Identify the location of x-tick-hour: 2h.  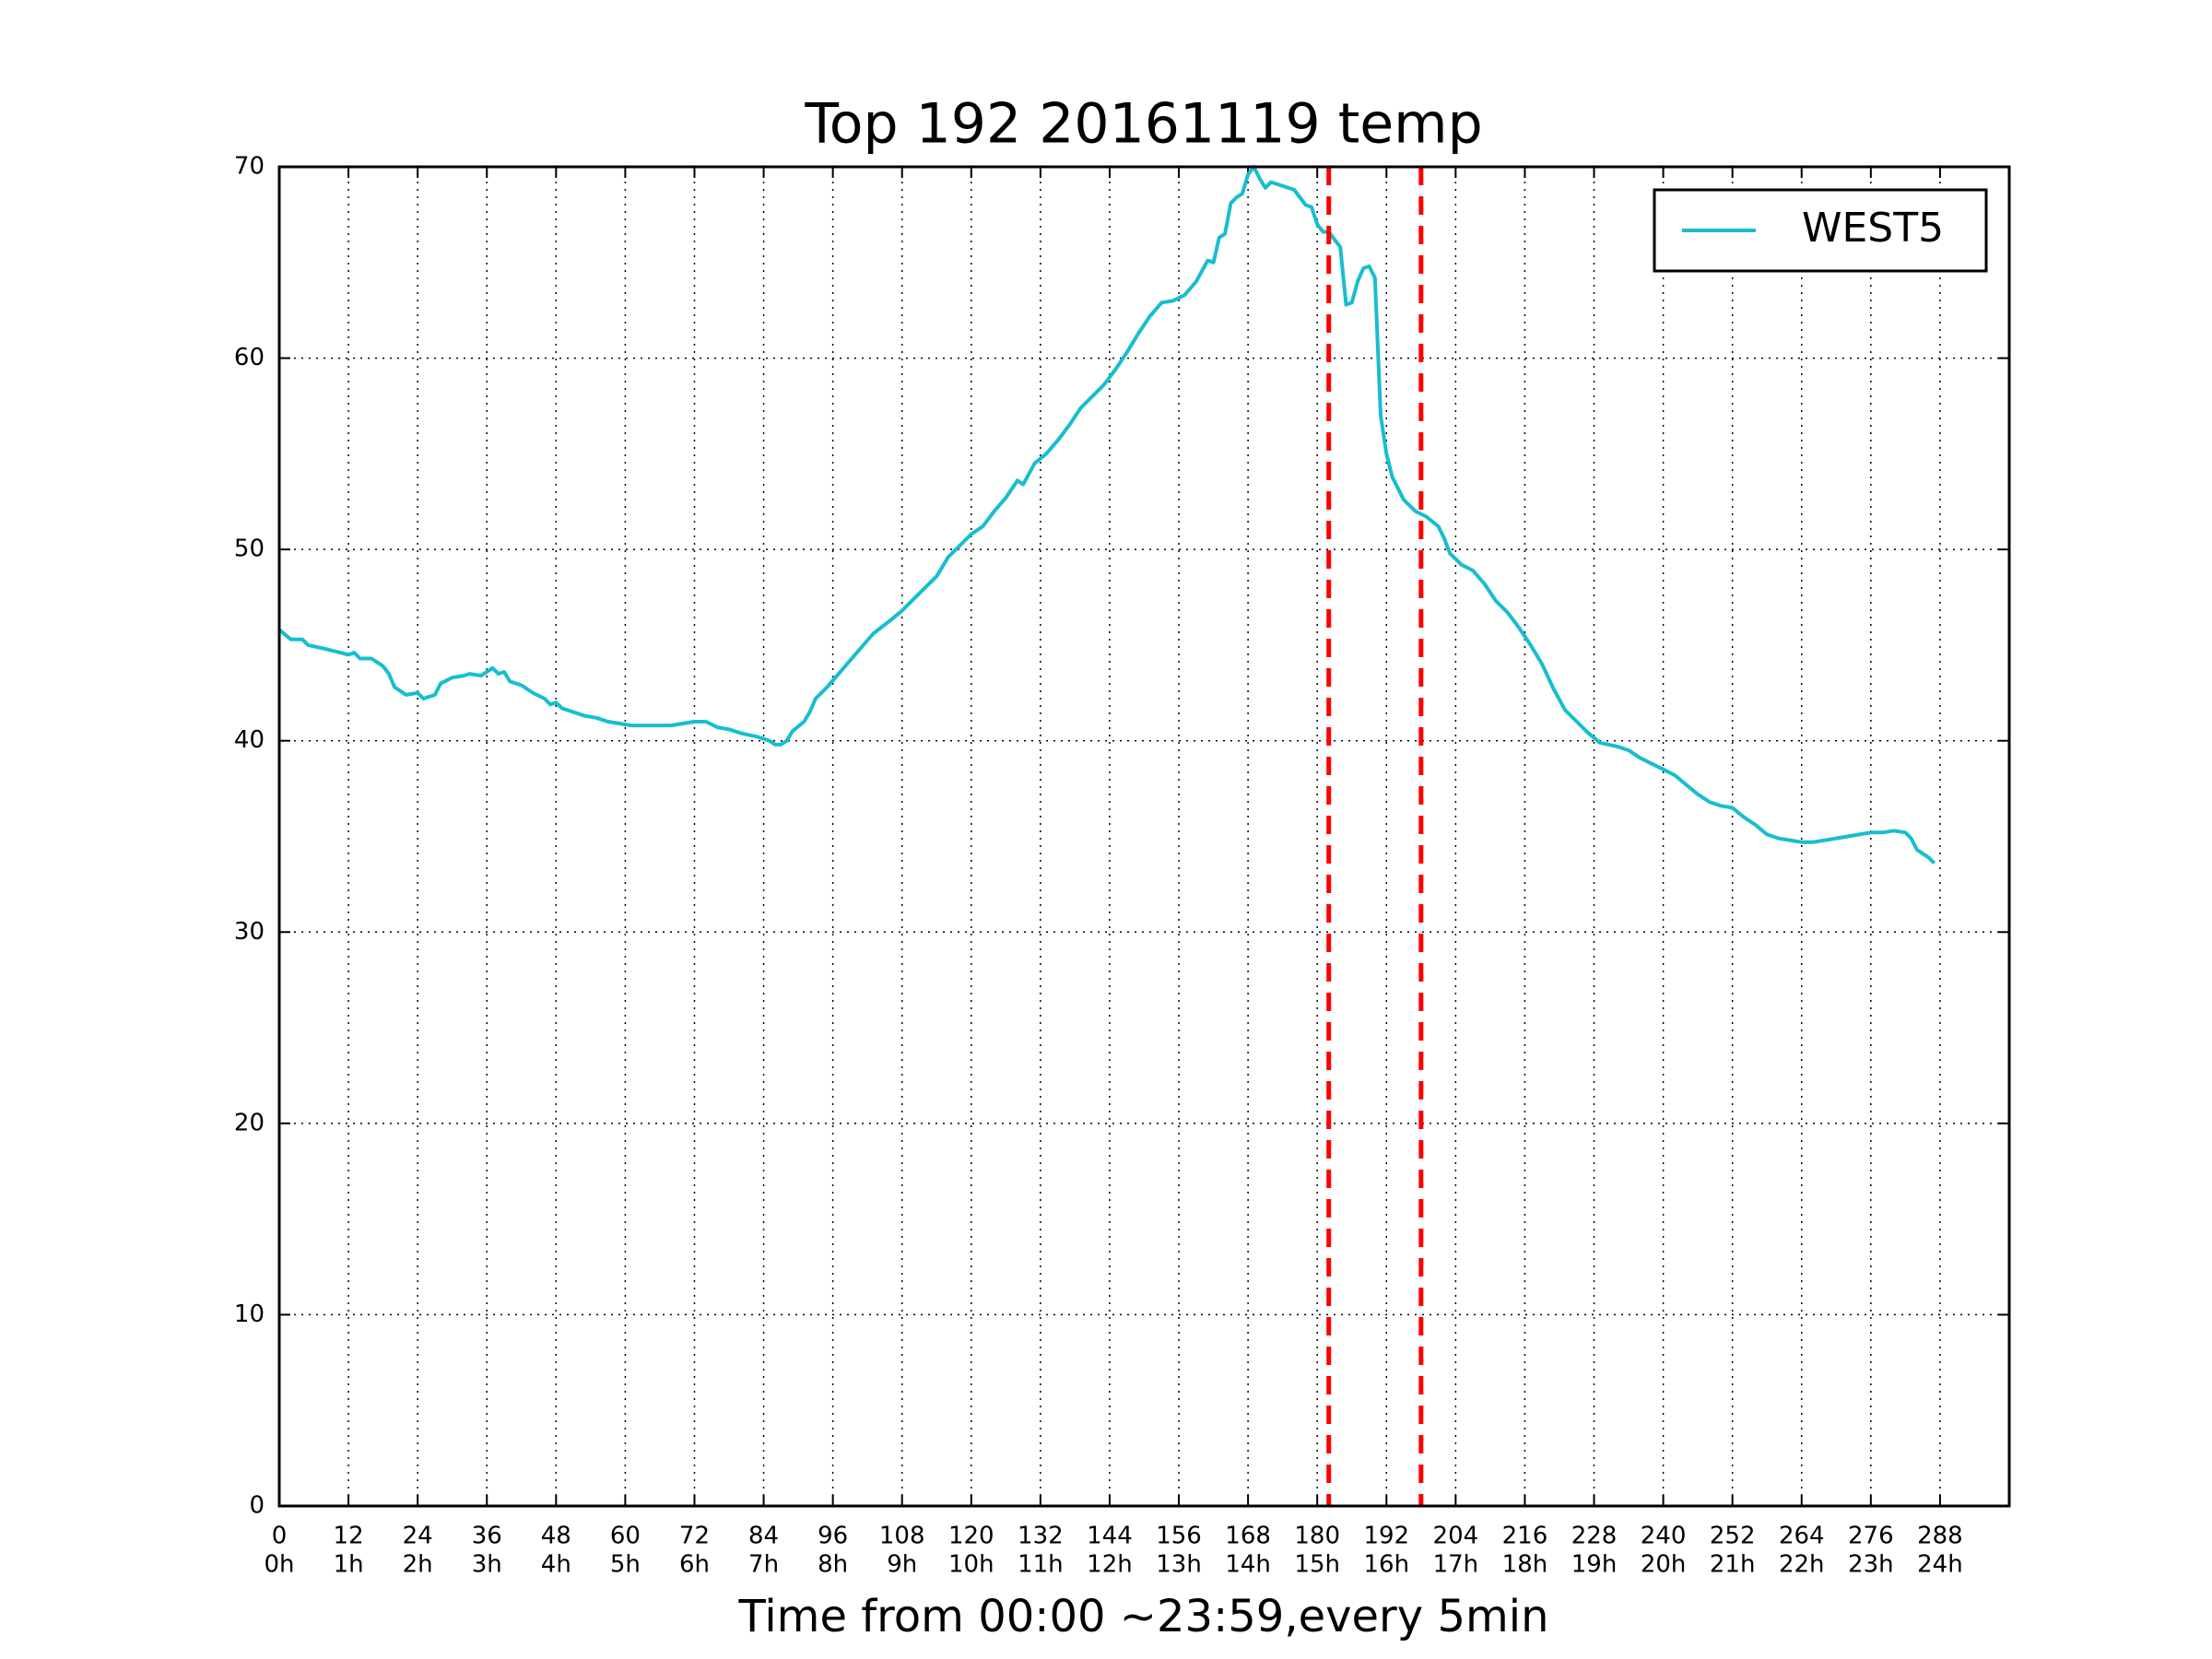
(418, 1565).